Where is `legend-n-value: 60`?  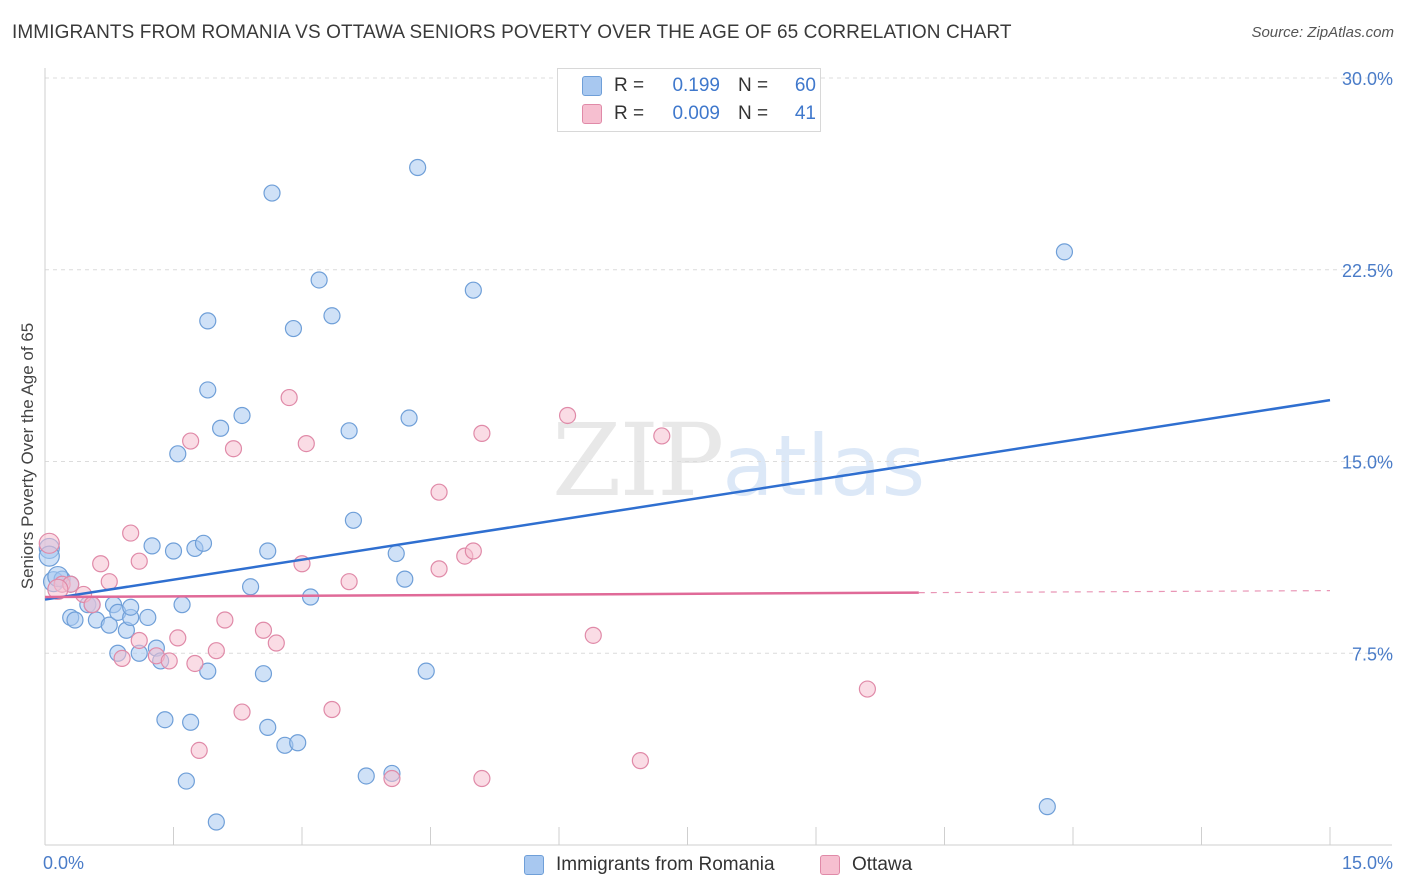
legend-n-value: 60 is located at coordinates (805, 85).